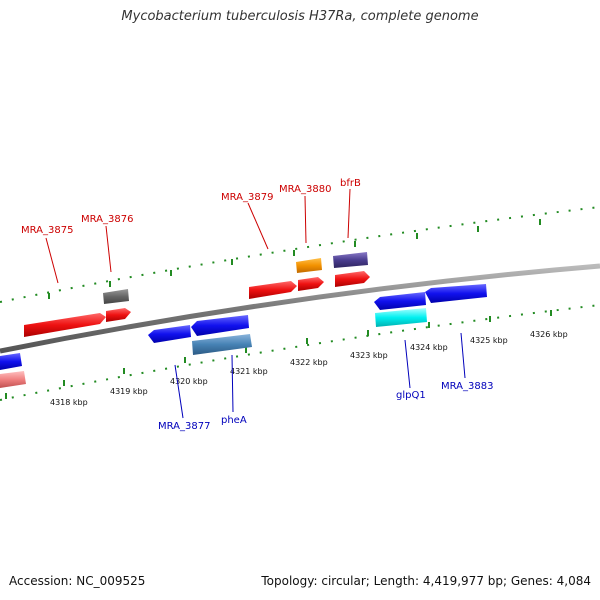  Describe the element at coordinates (184, 426) in the screenshot. I see `label-mra-3877: MRA_3877` at that location.